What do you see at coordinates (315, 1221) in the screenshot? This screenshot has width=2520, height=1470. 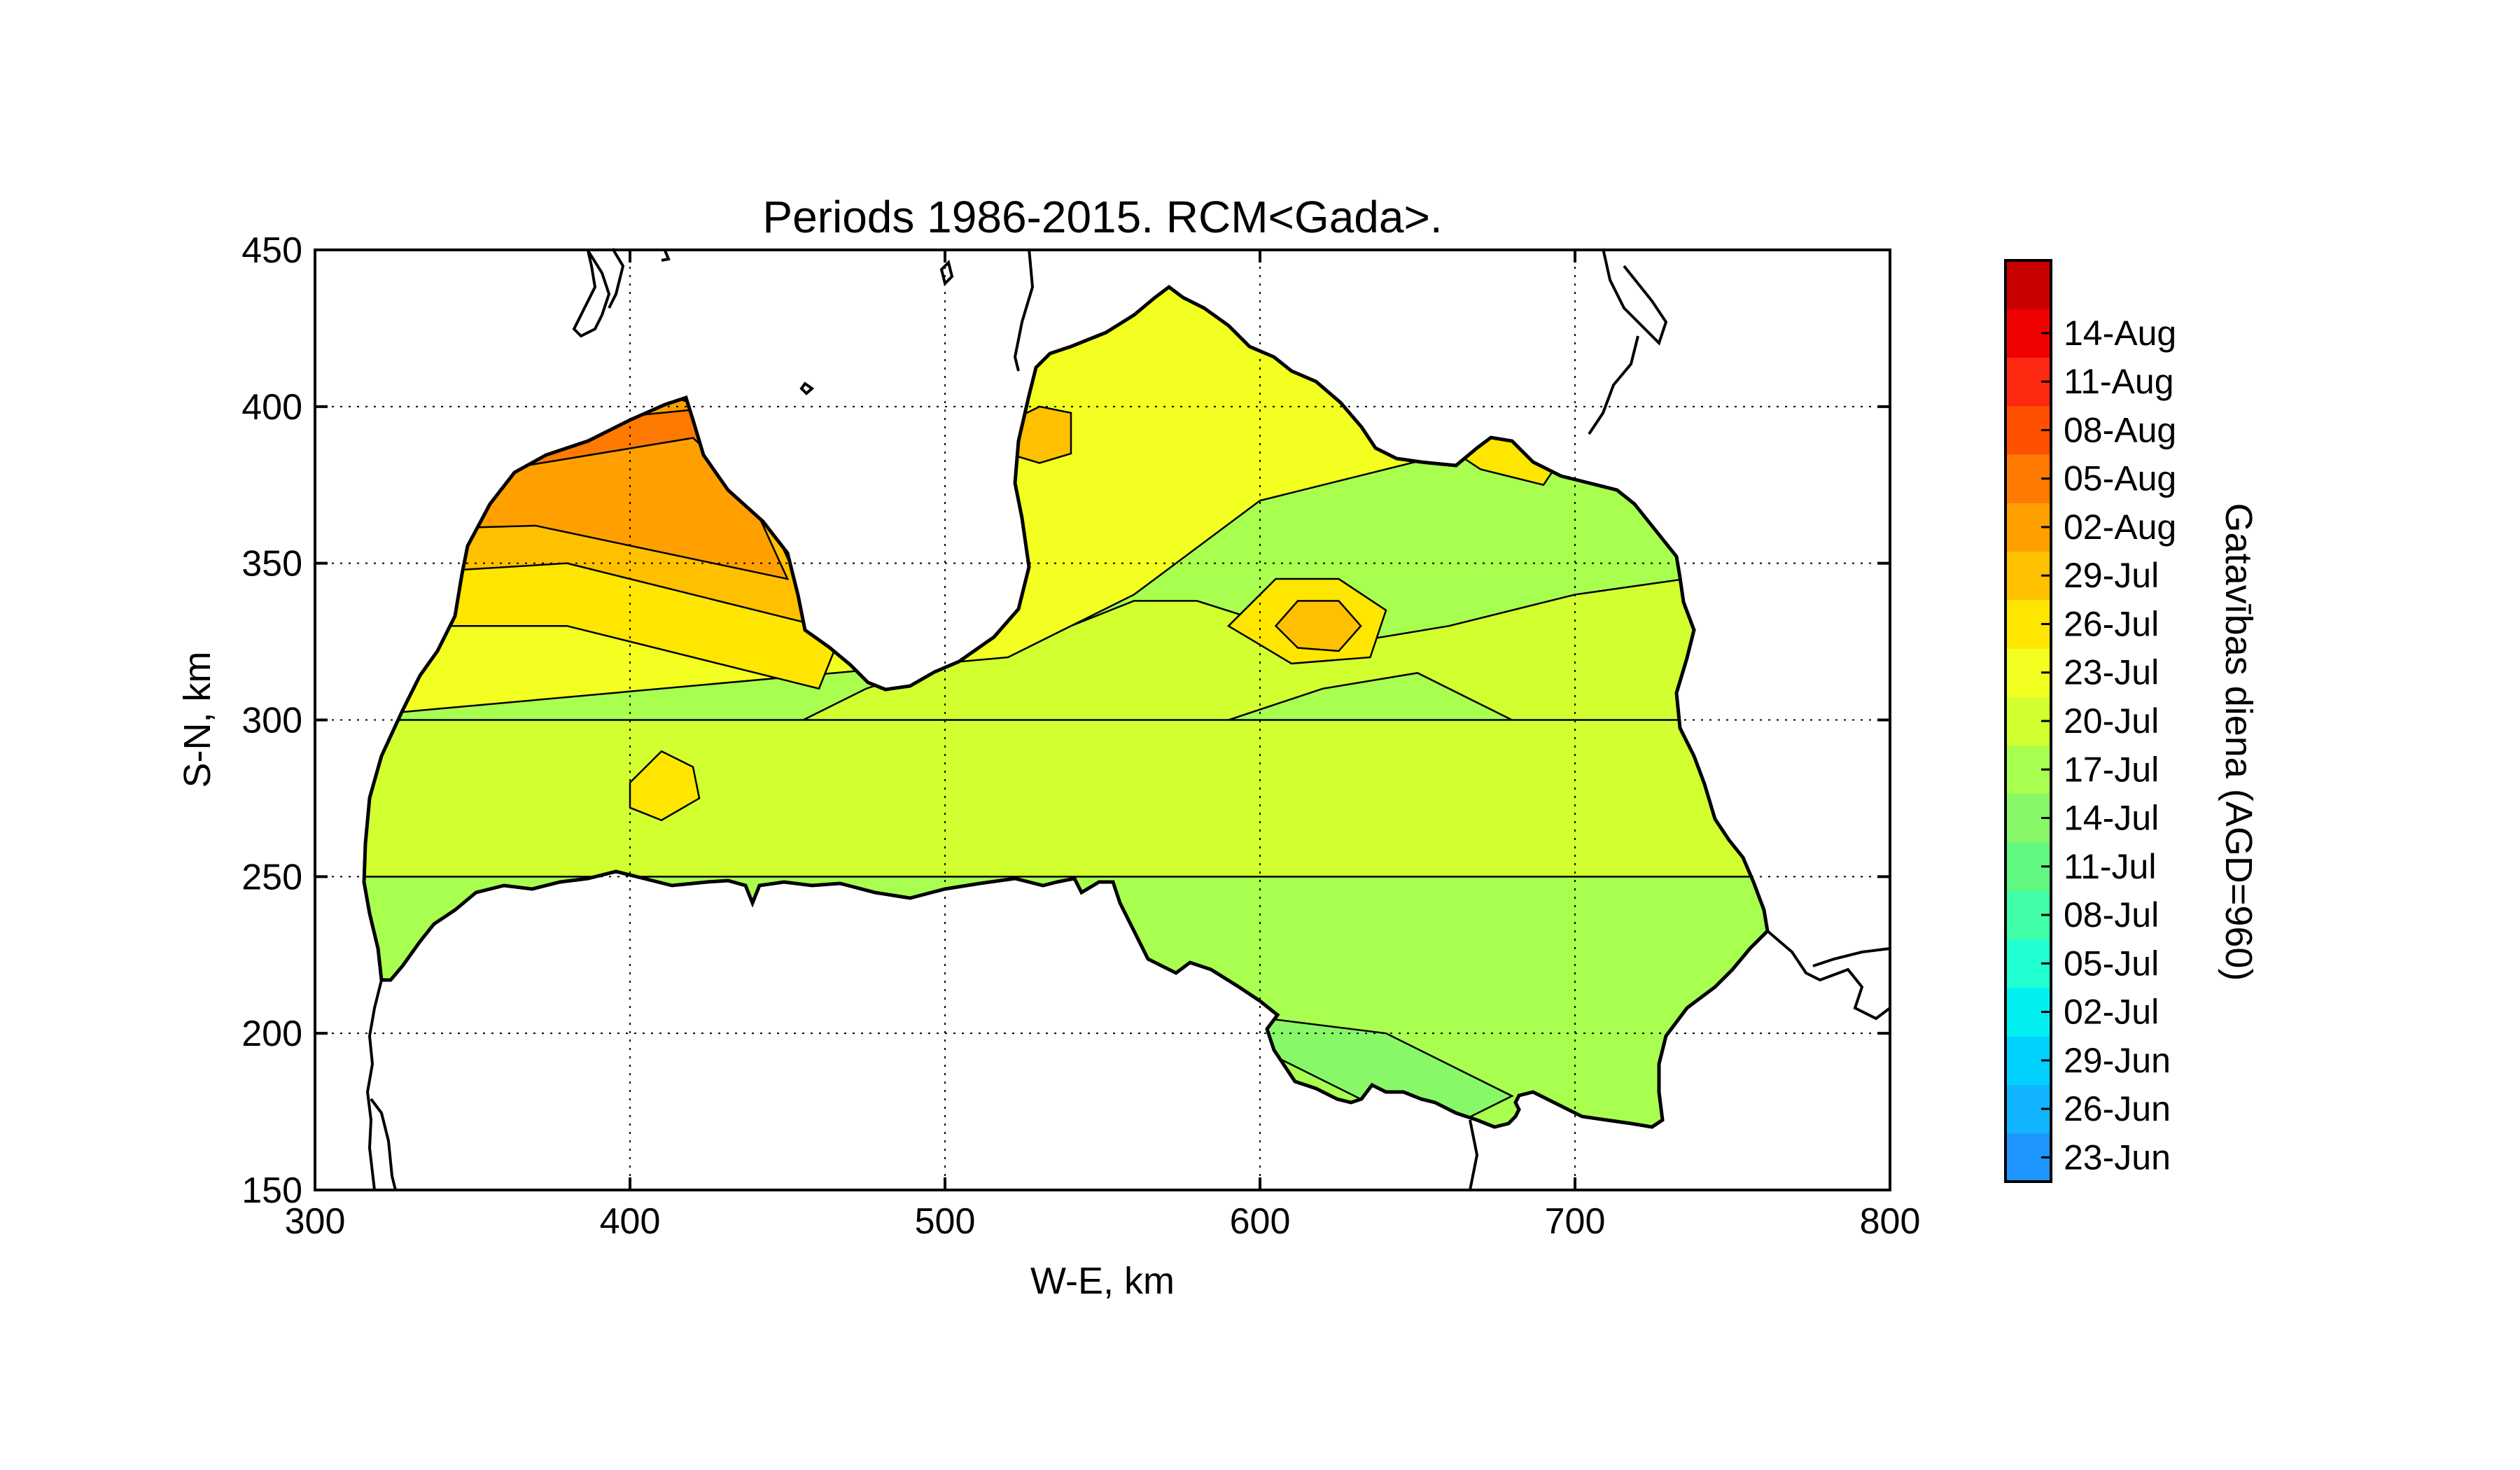 I see `x-tick-label: 300` at bounding box center [315, 1221].